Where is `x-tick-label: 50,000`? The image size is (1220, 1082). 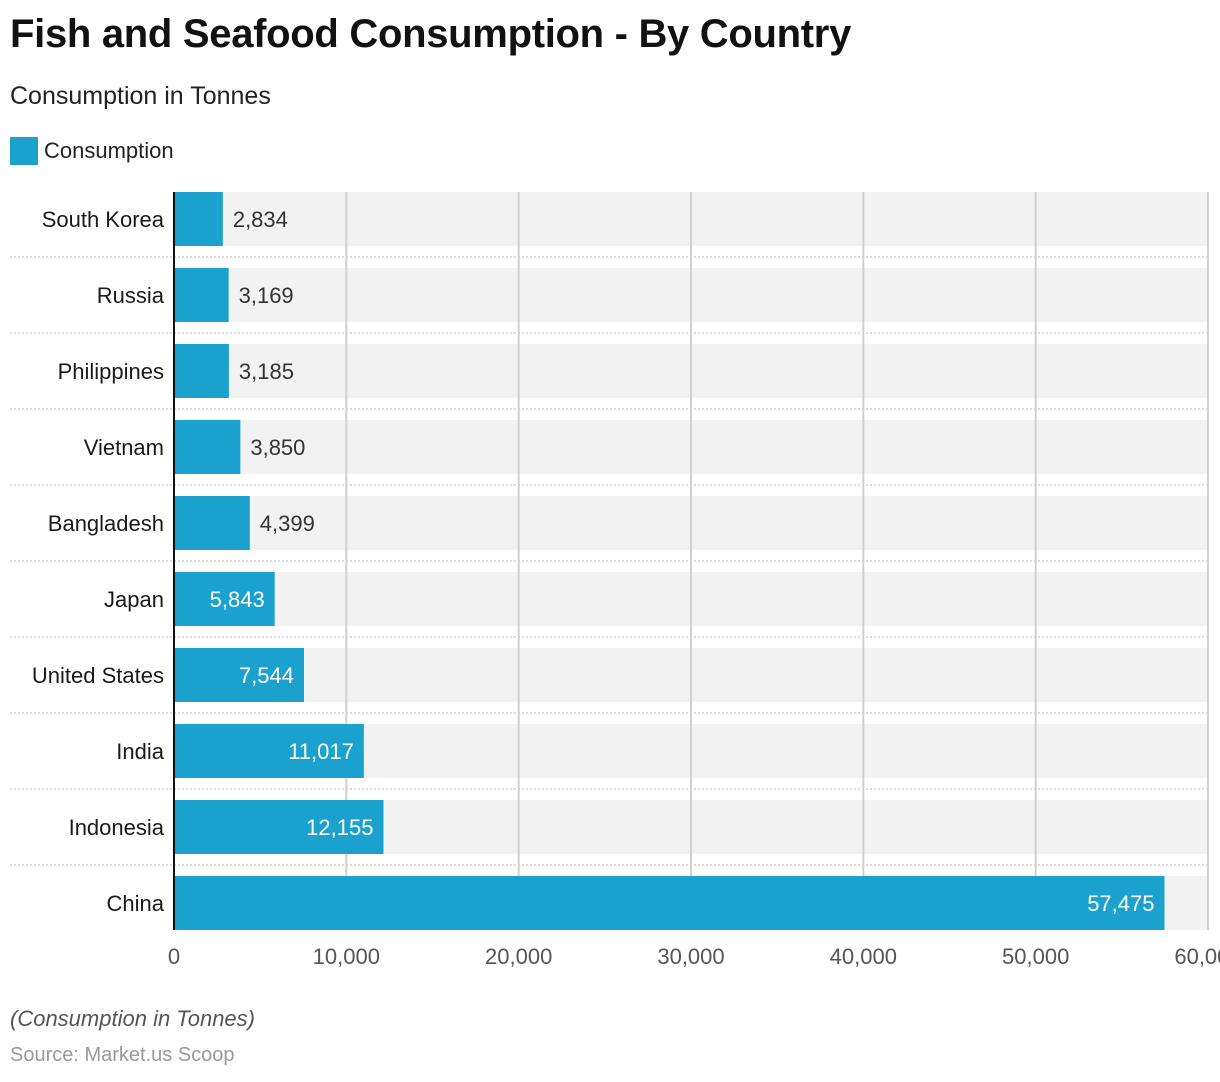 x-tick-label: 50,000 is located at coordinates (1035, 956).